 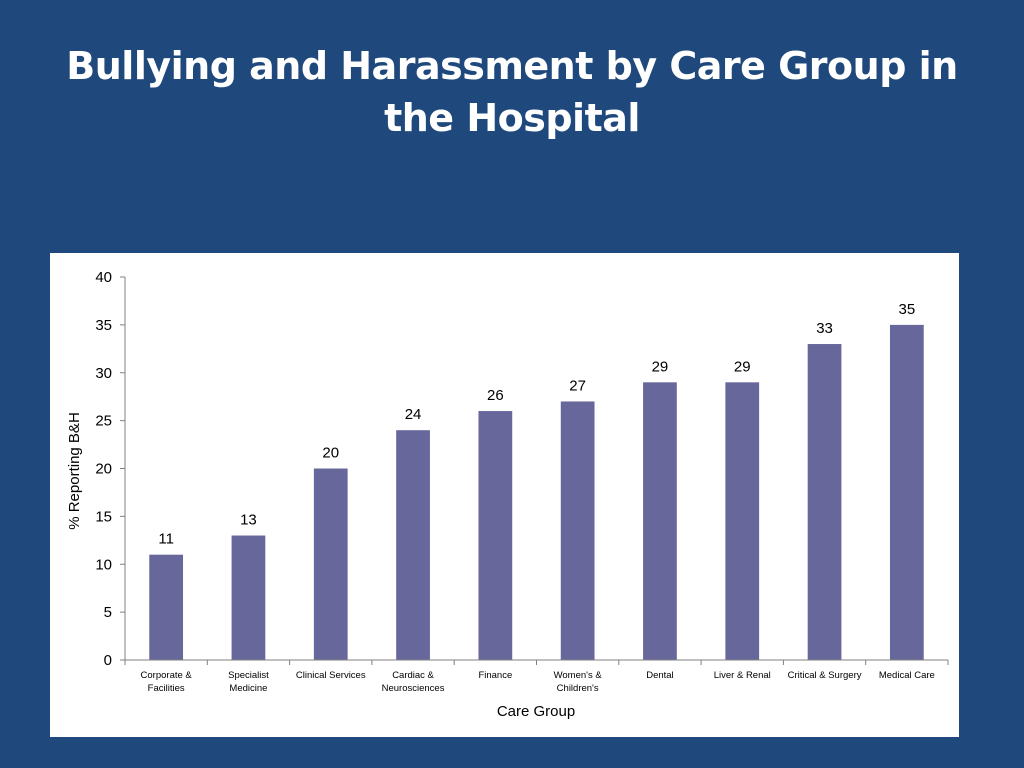 What do you see at coordinates (74, 471) in the screenshot?
I see `y-axis-title: % Reporting B&H` at bounding box center [74, 471].